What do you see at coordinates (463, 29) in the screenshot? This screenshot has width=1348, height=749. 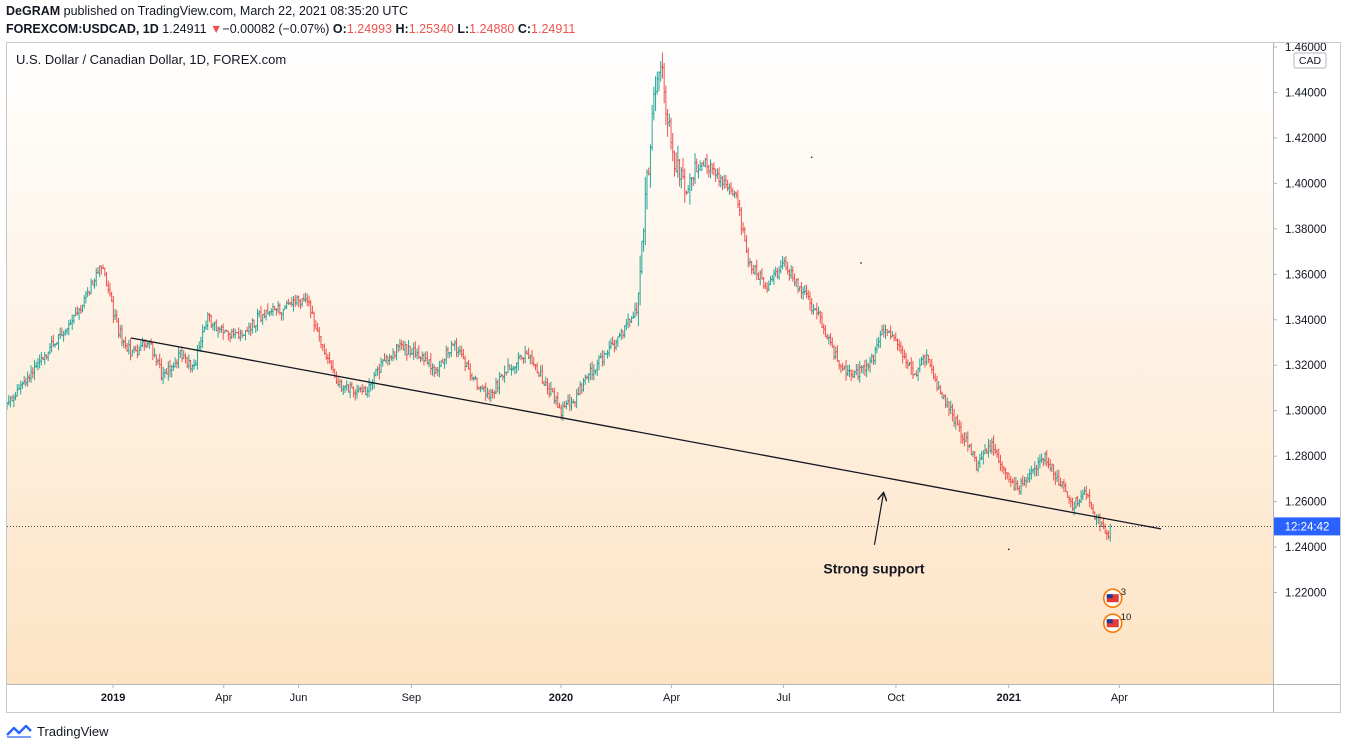 I see `low-label: L:` at bounding box center [463, 29].